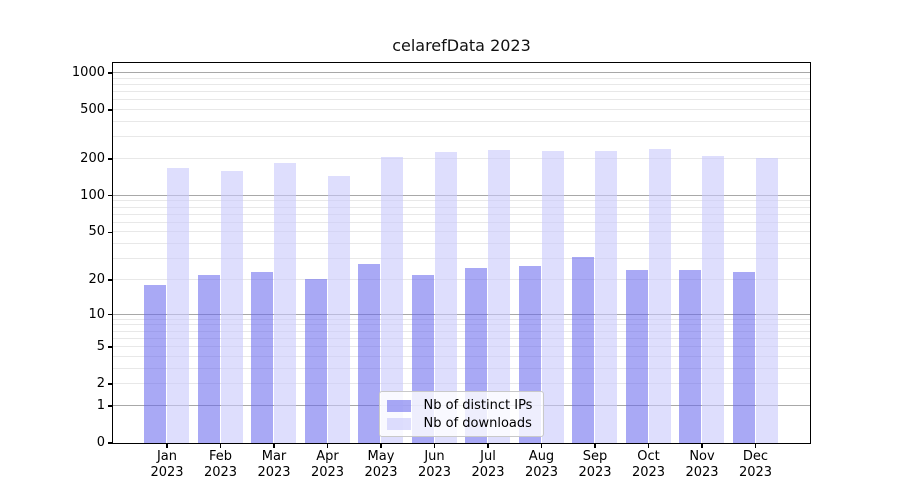 The height and width of the screenshot is (500, 900). I want to click on bar-downloads-jun-2023, so click(445, 297).